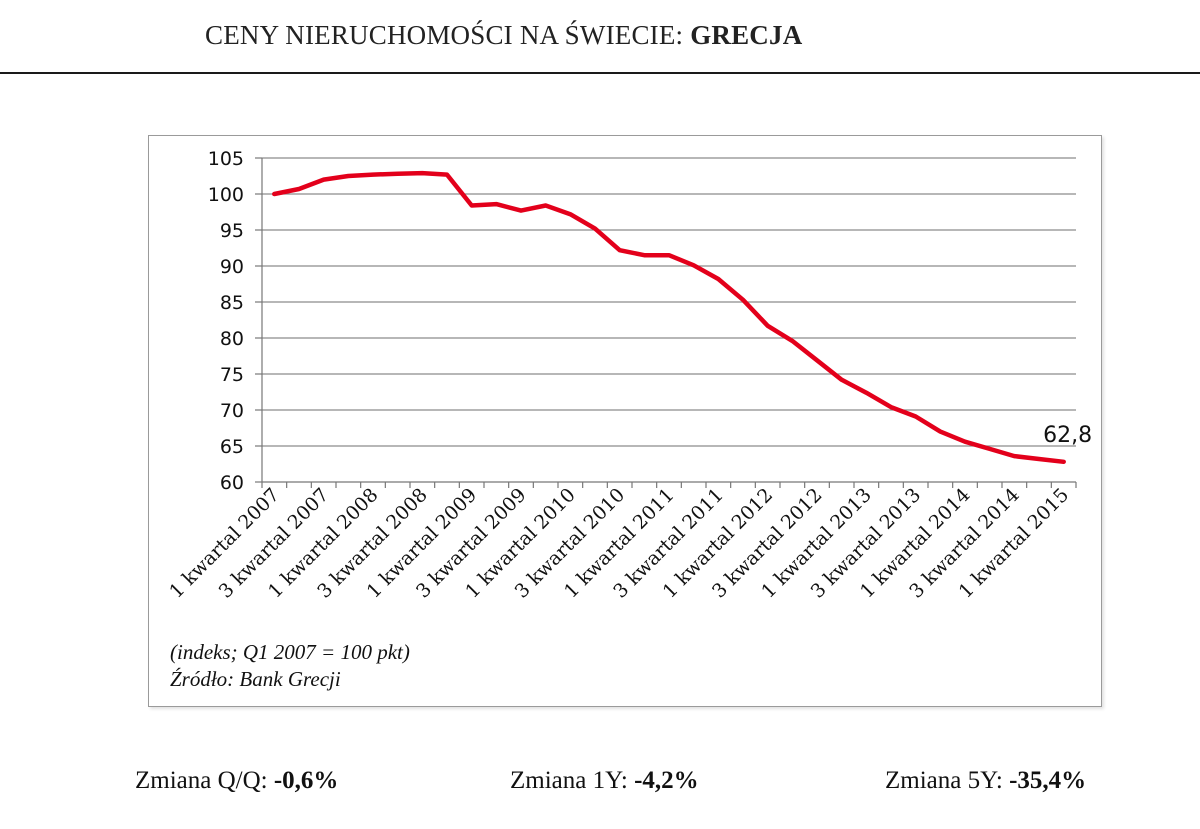  What do you see at coordinates (232, 447) in the screenshot?
I see `y-tick-label: 65` at bounding box center [232, 447].